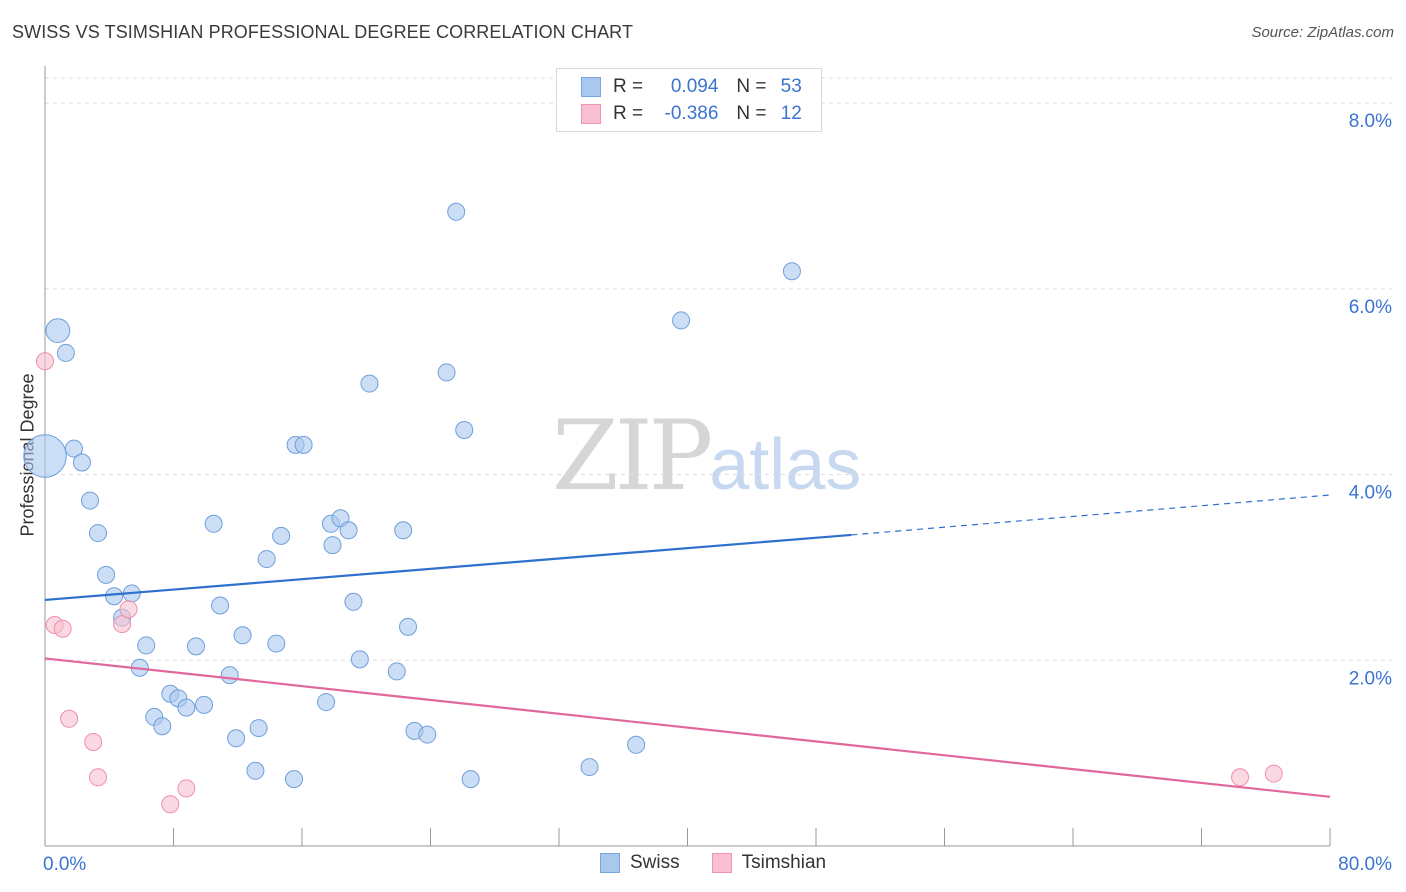  What do you see at coordinates (632, 456) in the screenshot?
I see `watermark-zip: ZIP` at bounding box center [632, 456].